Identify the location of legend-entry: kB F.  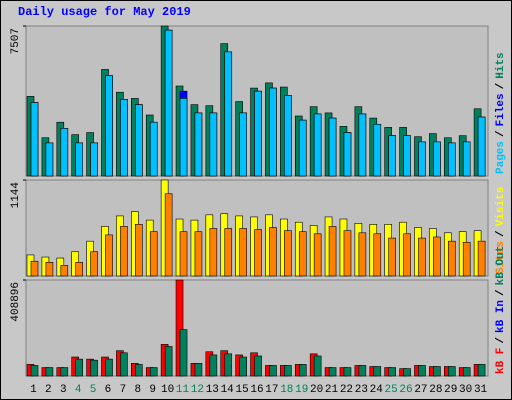
(501, 361).